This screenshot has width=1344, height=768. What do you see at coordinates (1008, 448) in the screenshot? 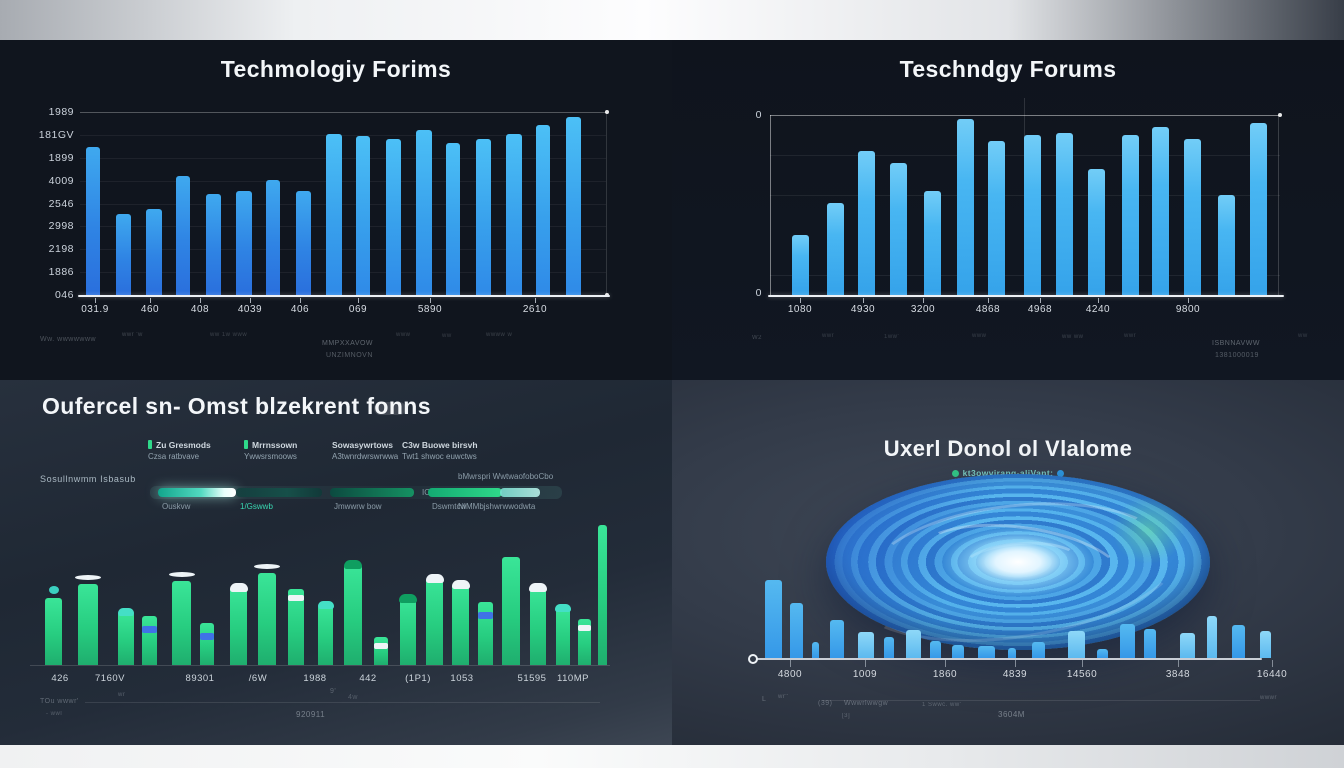
I see `chart-title-br: Uxerl Donol ol Vlalome` at bounding box center [1008, 448].